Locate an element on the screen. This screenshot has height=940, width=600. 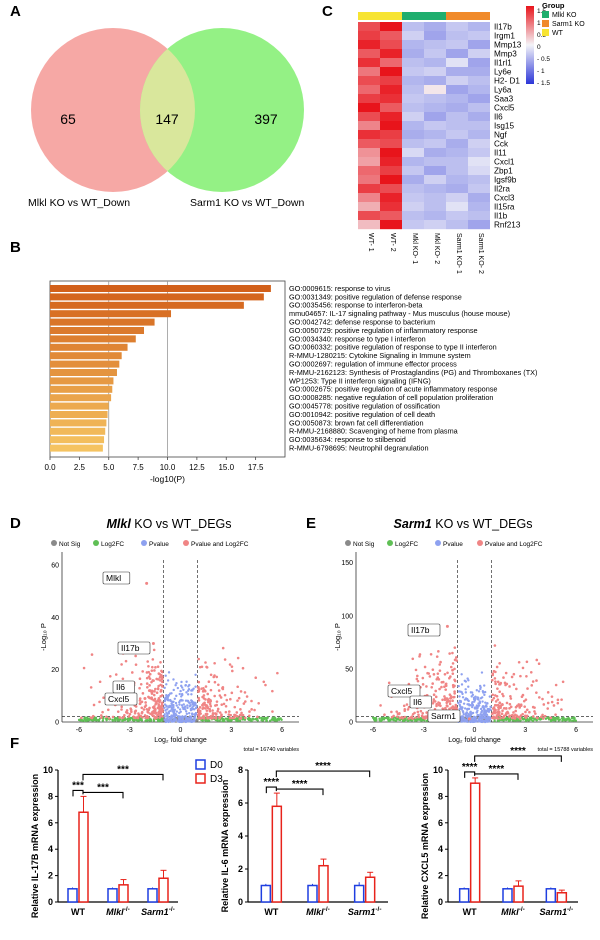
heatmap-row-label: Il6 is located at coordinates (498, 117).